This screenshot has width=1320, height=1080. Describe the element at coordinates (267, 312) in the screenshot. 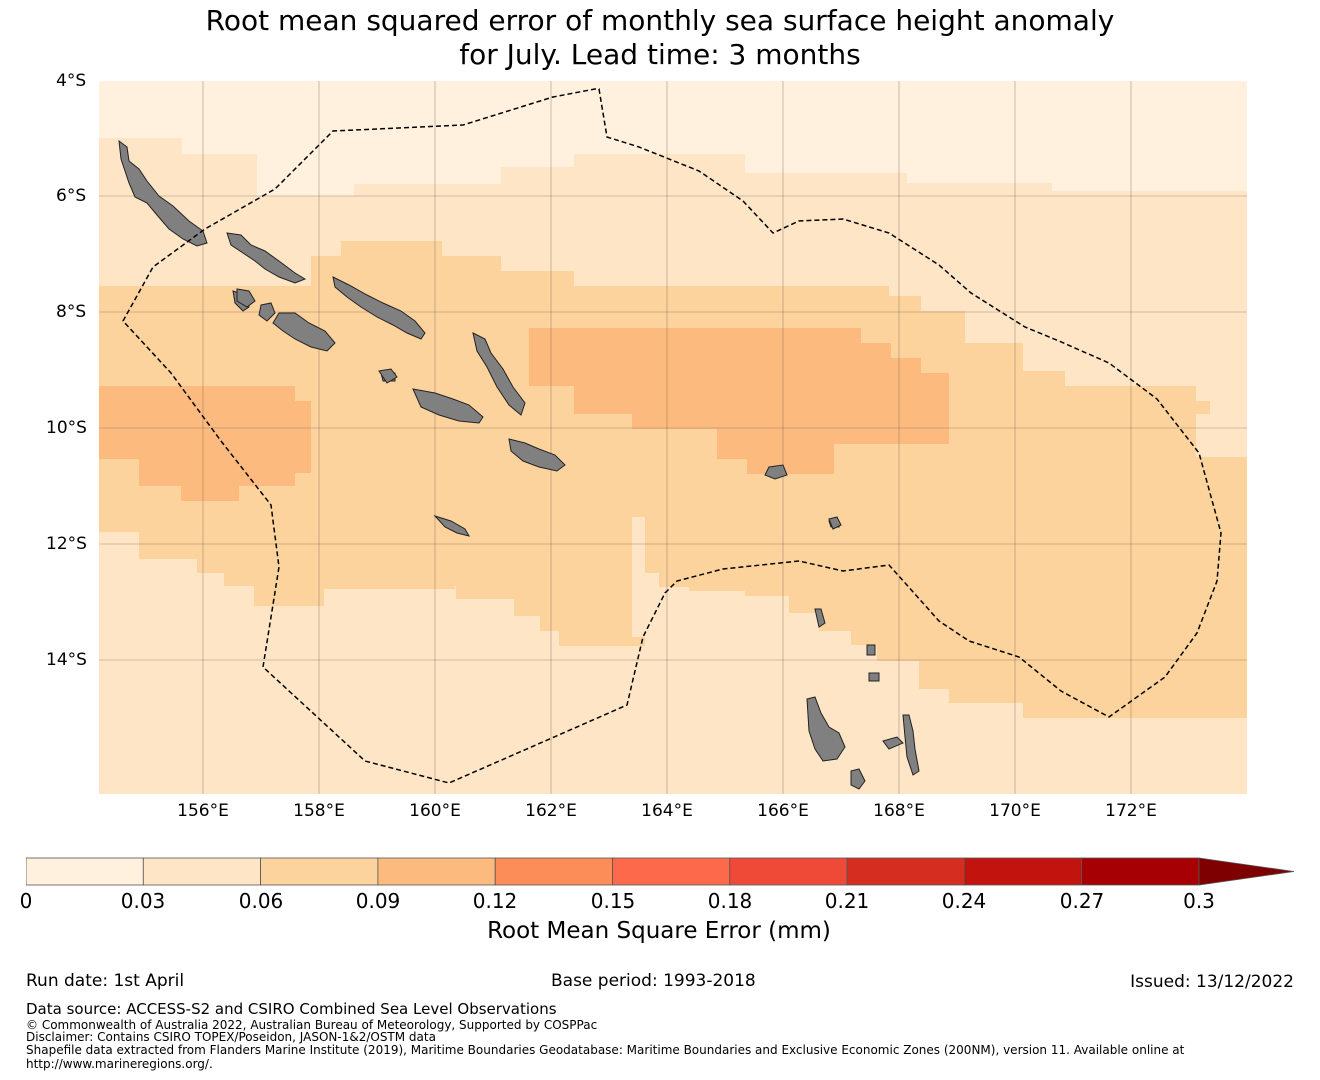

I see `kolombangara` at that location.